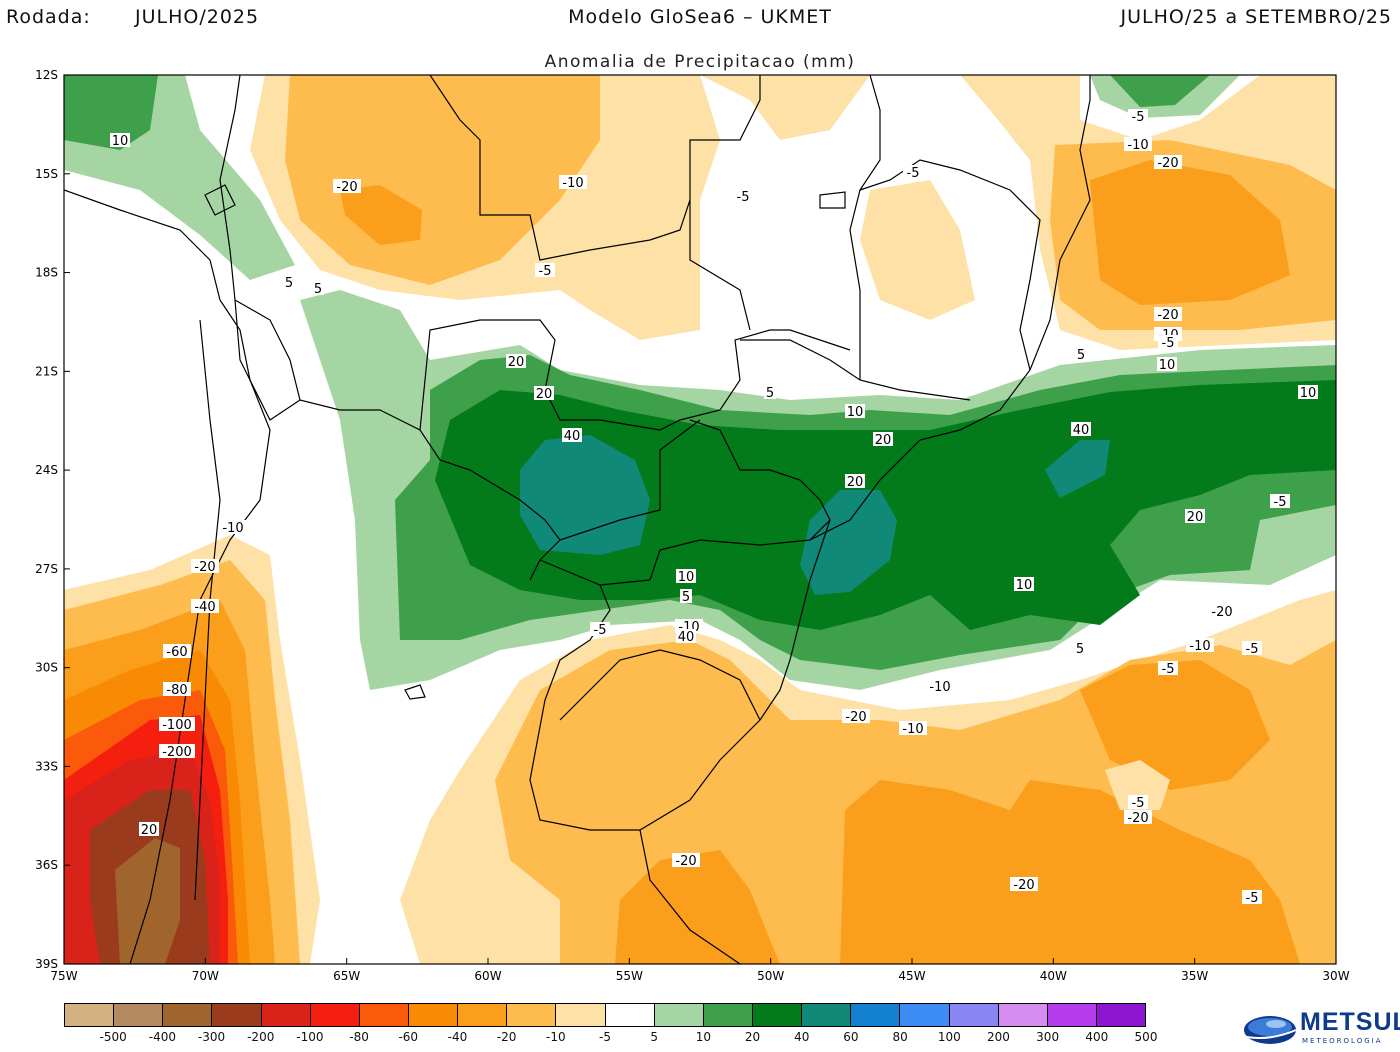 This screenshot has height=1052, width=1400. I want to click on legend-label: 200, so click(998, 1037).